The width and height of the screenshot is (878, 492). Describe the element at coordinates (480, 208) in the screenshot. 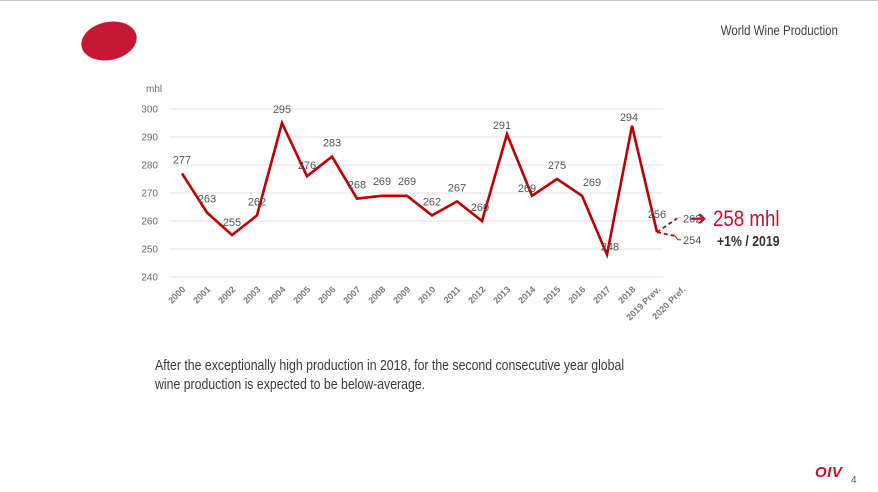

I see `data-label: 260` at that location.